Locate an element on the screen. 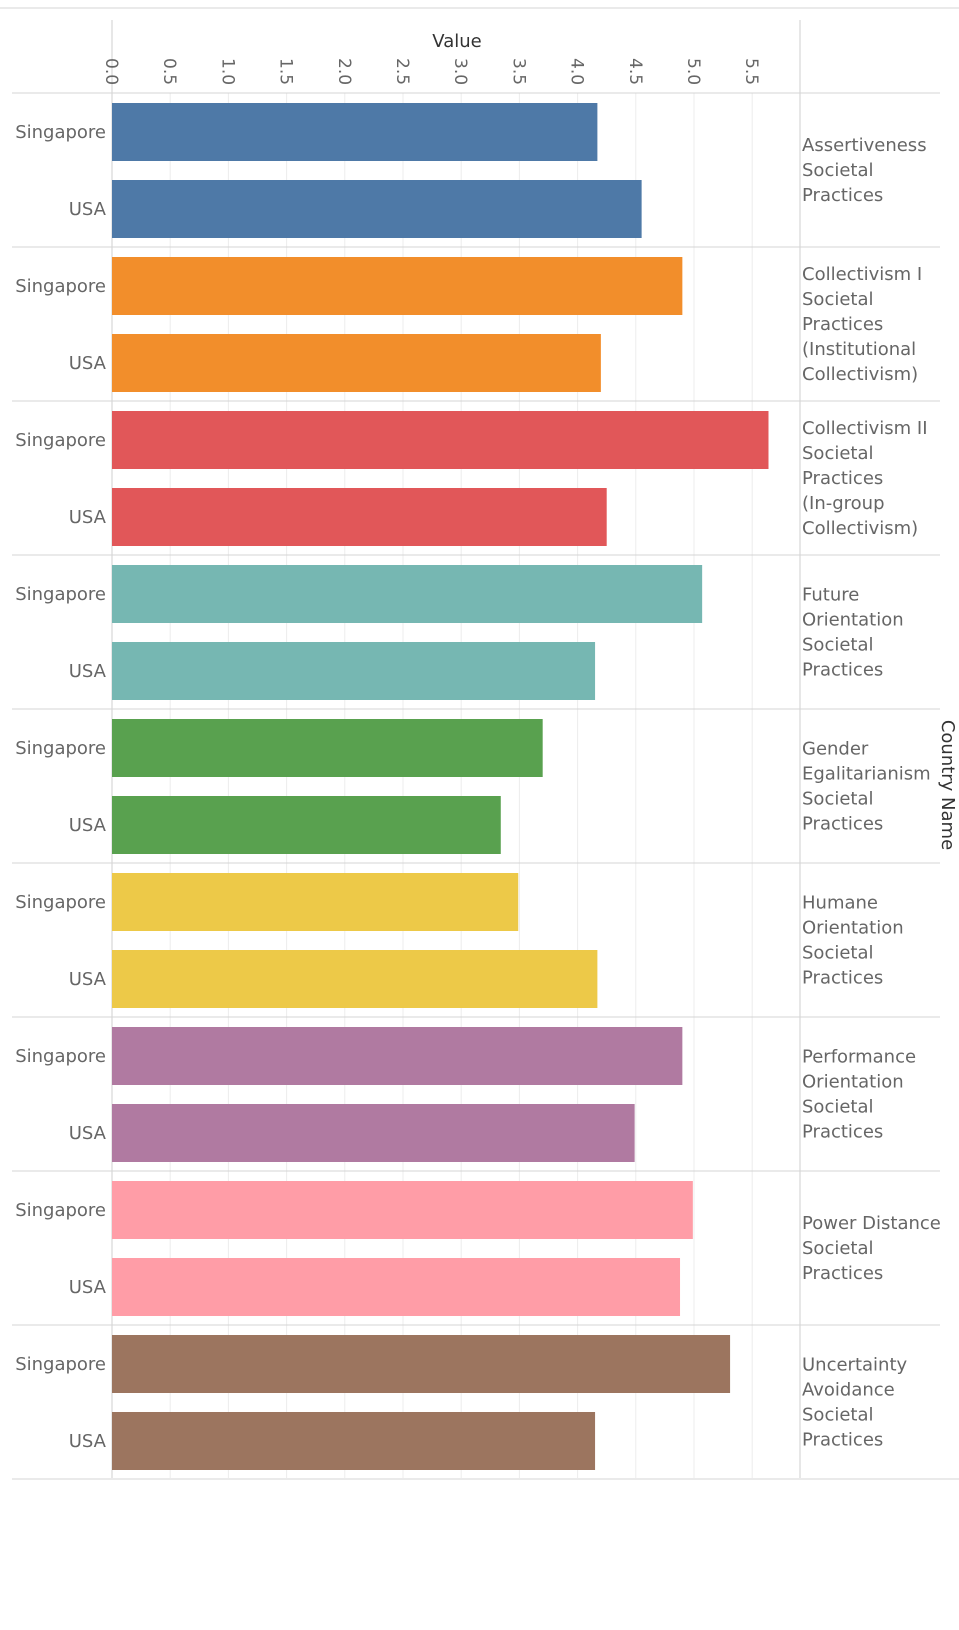 This screenshot has height=1630, width=959. x-tick-label: 1.5 is located at coordinates (286, 71).